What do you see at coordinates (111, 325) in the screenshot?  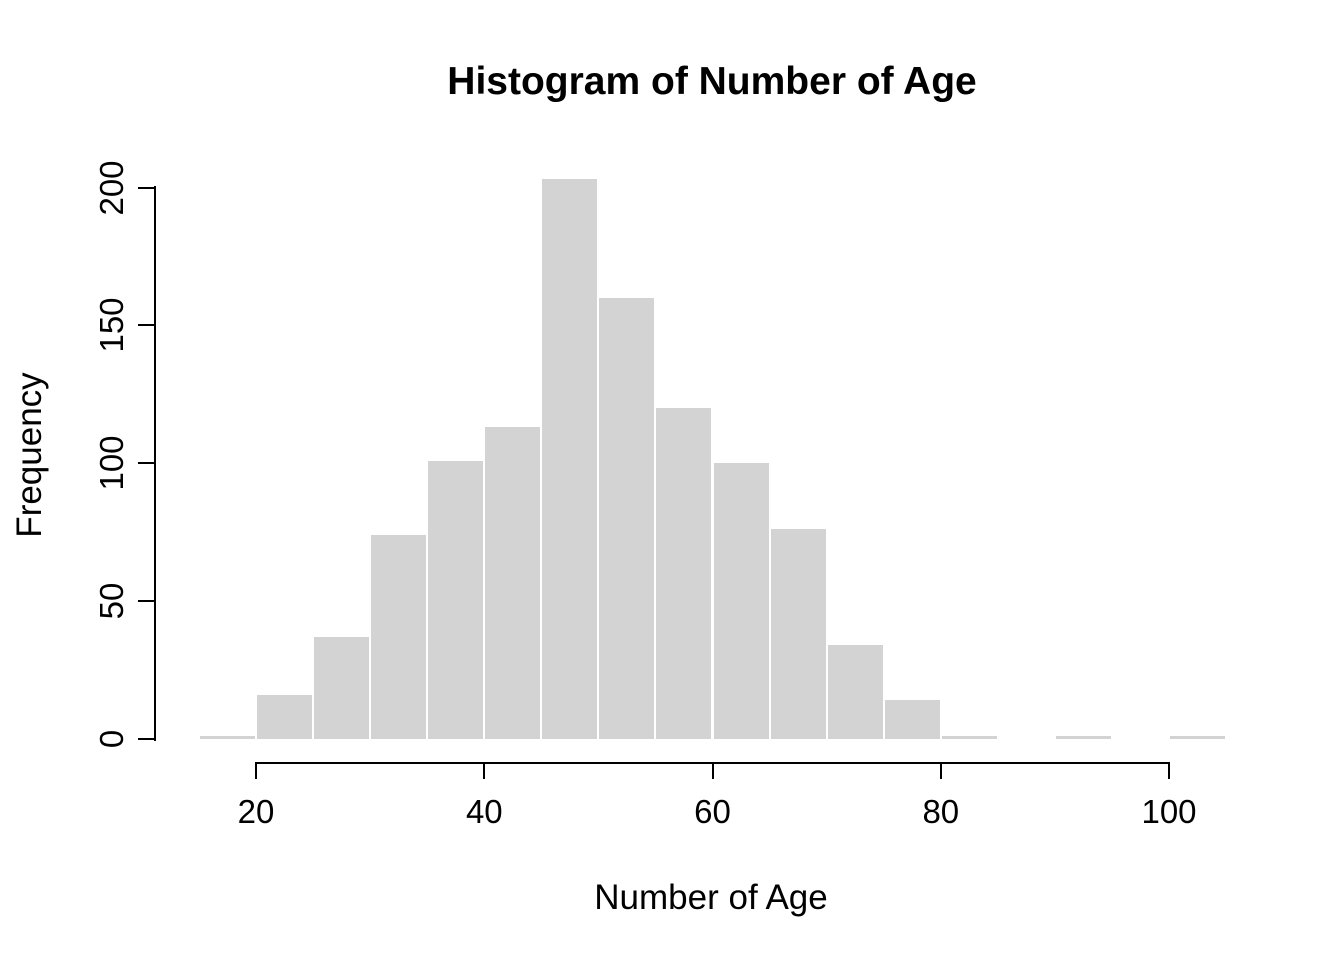 I see `y-tick-label: 150` at bounding box center [111, 325].